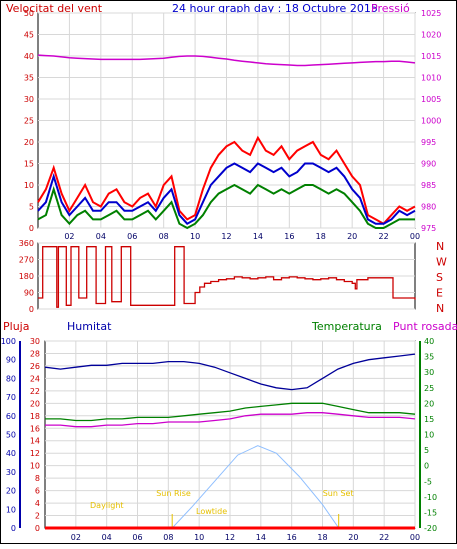 The width and height of the screenshot is (457, 549). What do you see at coordinates (16, 326) in the screenshot?
I see `rain-label: Pluja` at bounding box center [16, 326].